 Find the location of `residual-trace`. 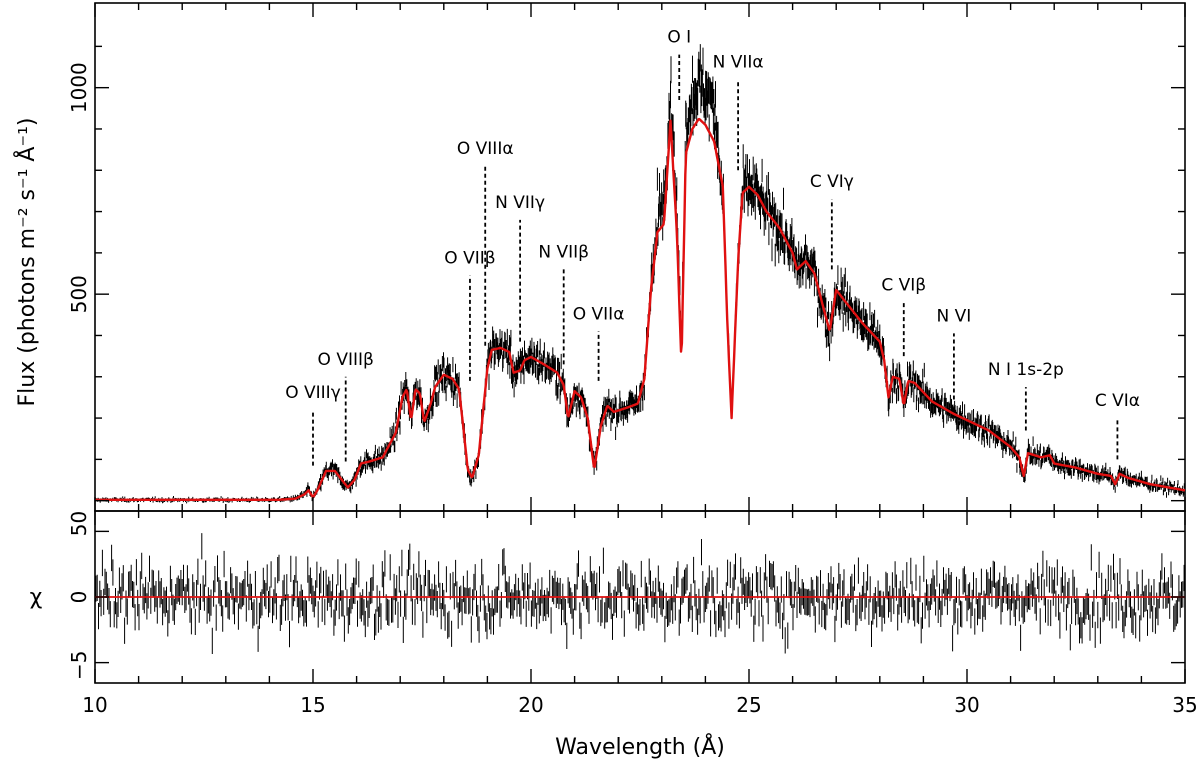

residual-trace is located at coordinates (640, 593).